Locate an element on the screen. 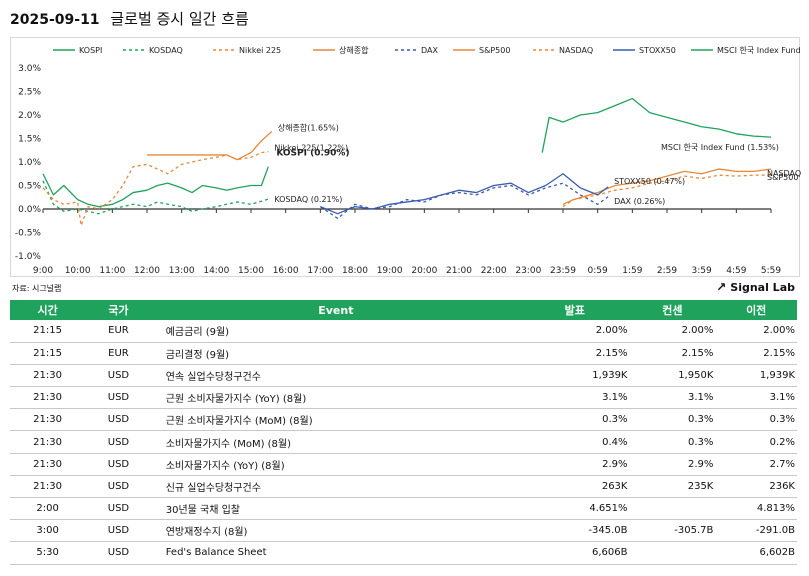 The width and height of the screenshot is (809, 576). x-tick-label: 1:59 is located at coordinates (632, 271).